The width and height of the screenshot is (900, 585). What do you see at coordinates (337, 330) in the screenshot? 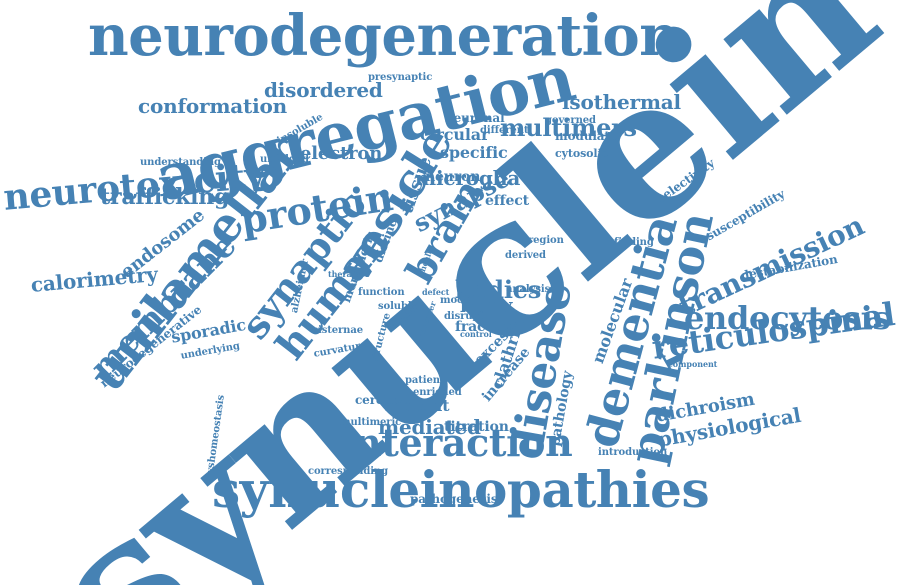
I see `word-cisternae: cisternae` at bounding box center [337, 330].